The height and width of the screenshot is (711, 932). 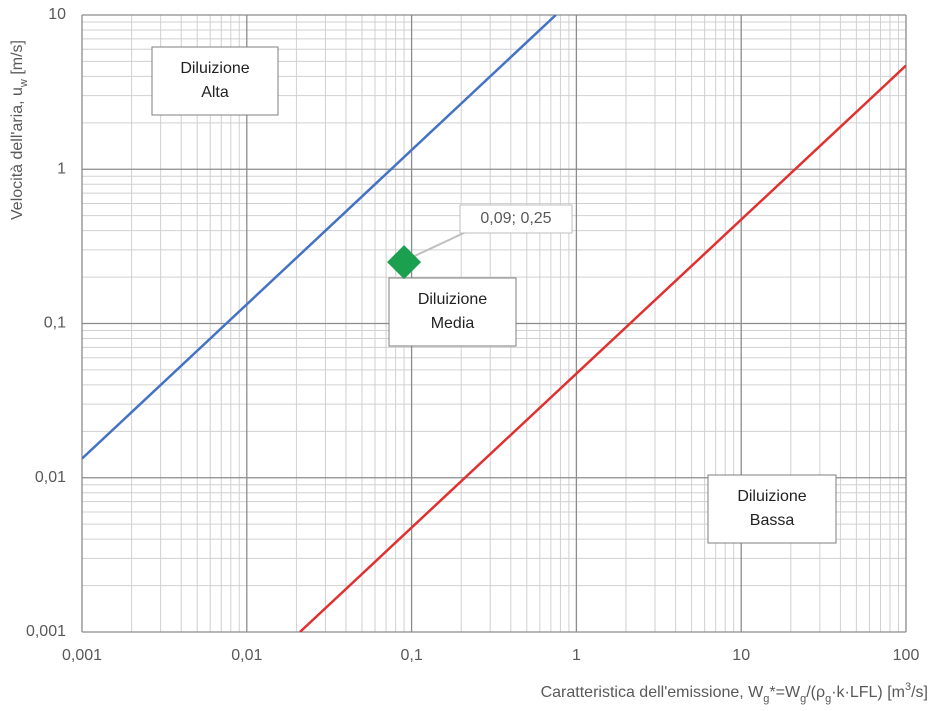 What do you see at coordinates (653, 692) in the screenshot?
I see `x-axis-label-part: Caratteristica dell'emissione, W` at bounding box center [653, 692].